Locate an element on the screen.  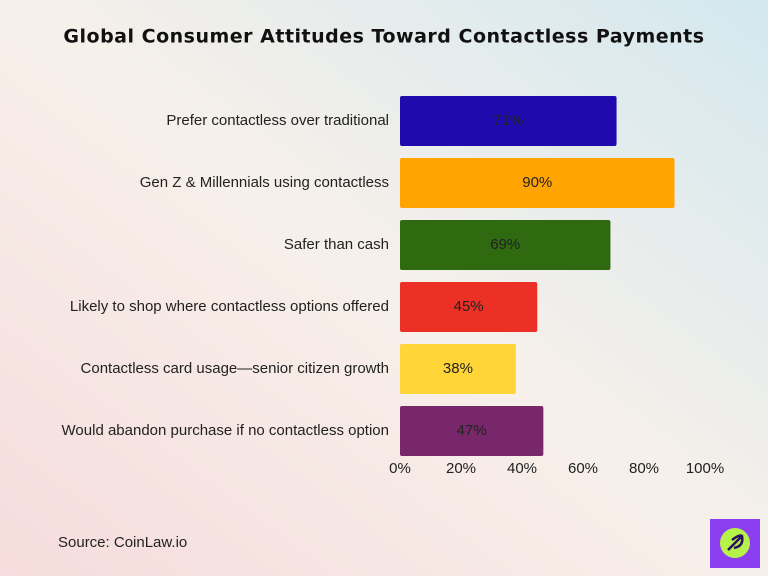
logo-icon is located at coordinates (735, 542).